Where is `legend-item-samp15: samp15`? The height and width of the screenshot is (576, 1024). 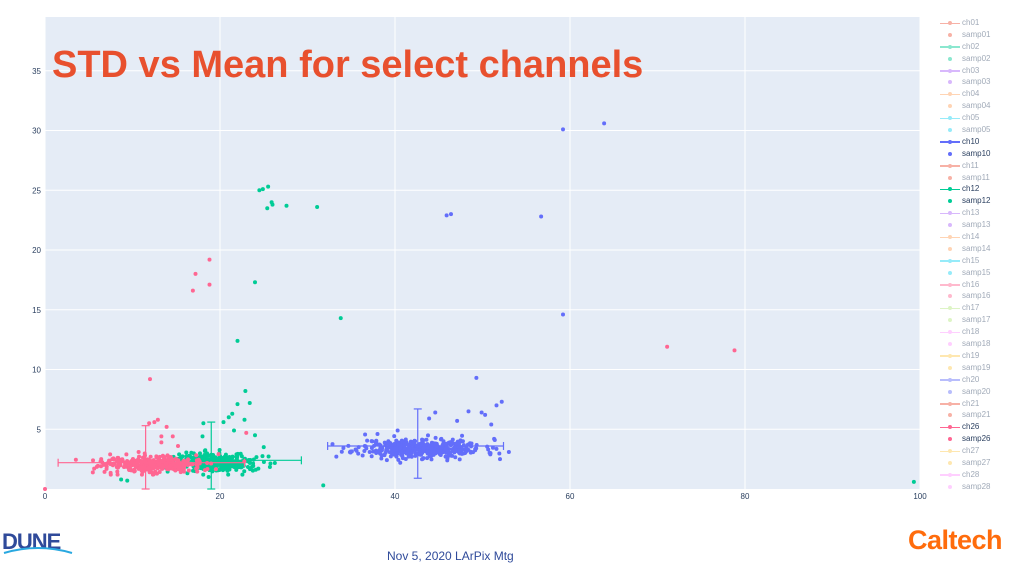 legend-item-samp15: samp15 is located at coordinates (980, 273).